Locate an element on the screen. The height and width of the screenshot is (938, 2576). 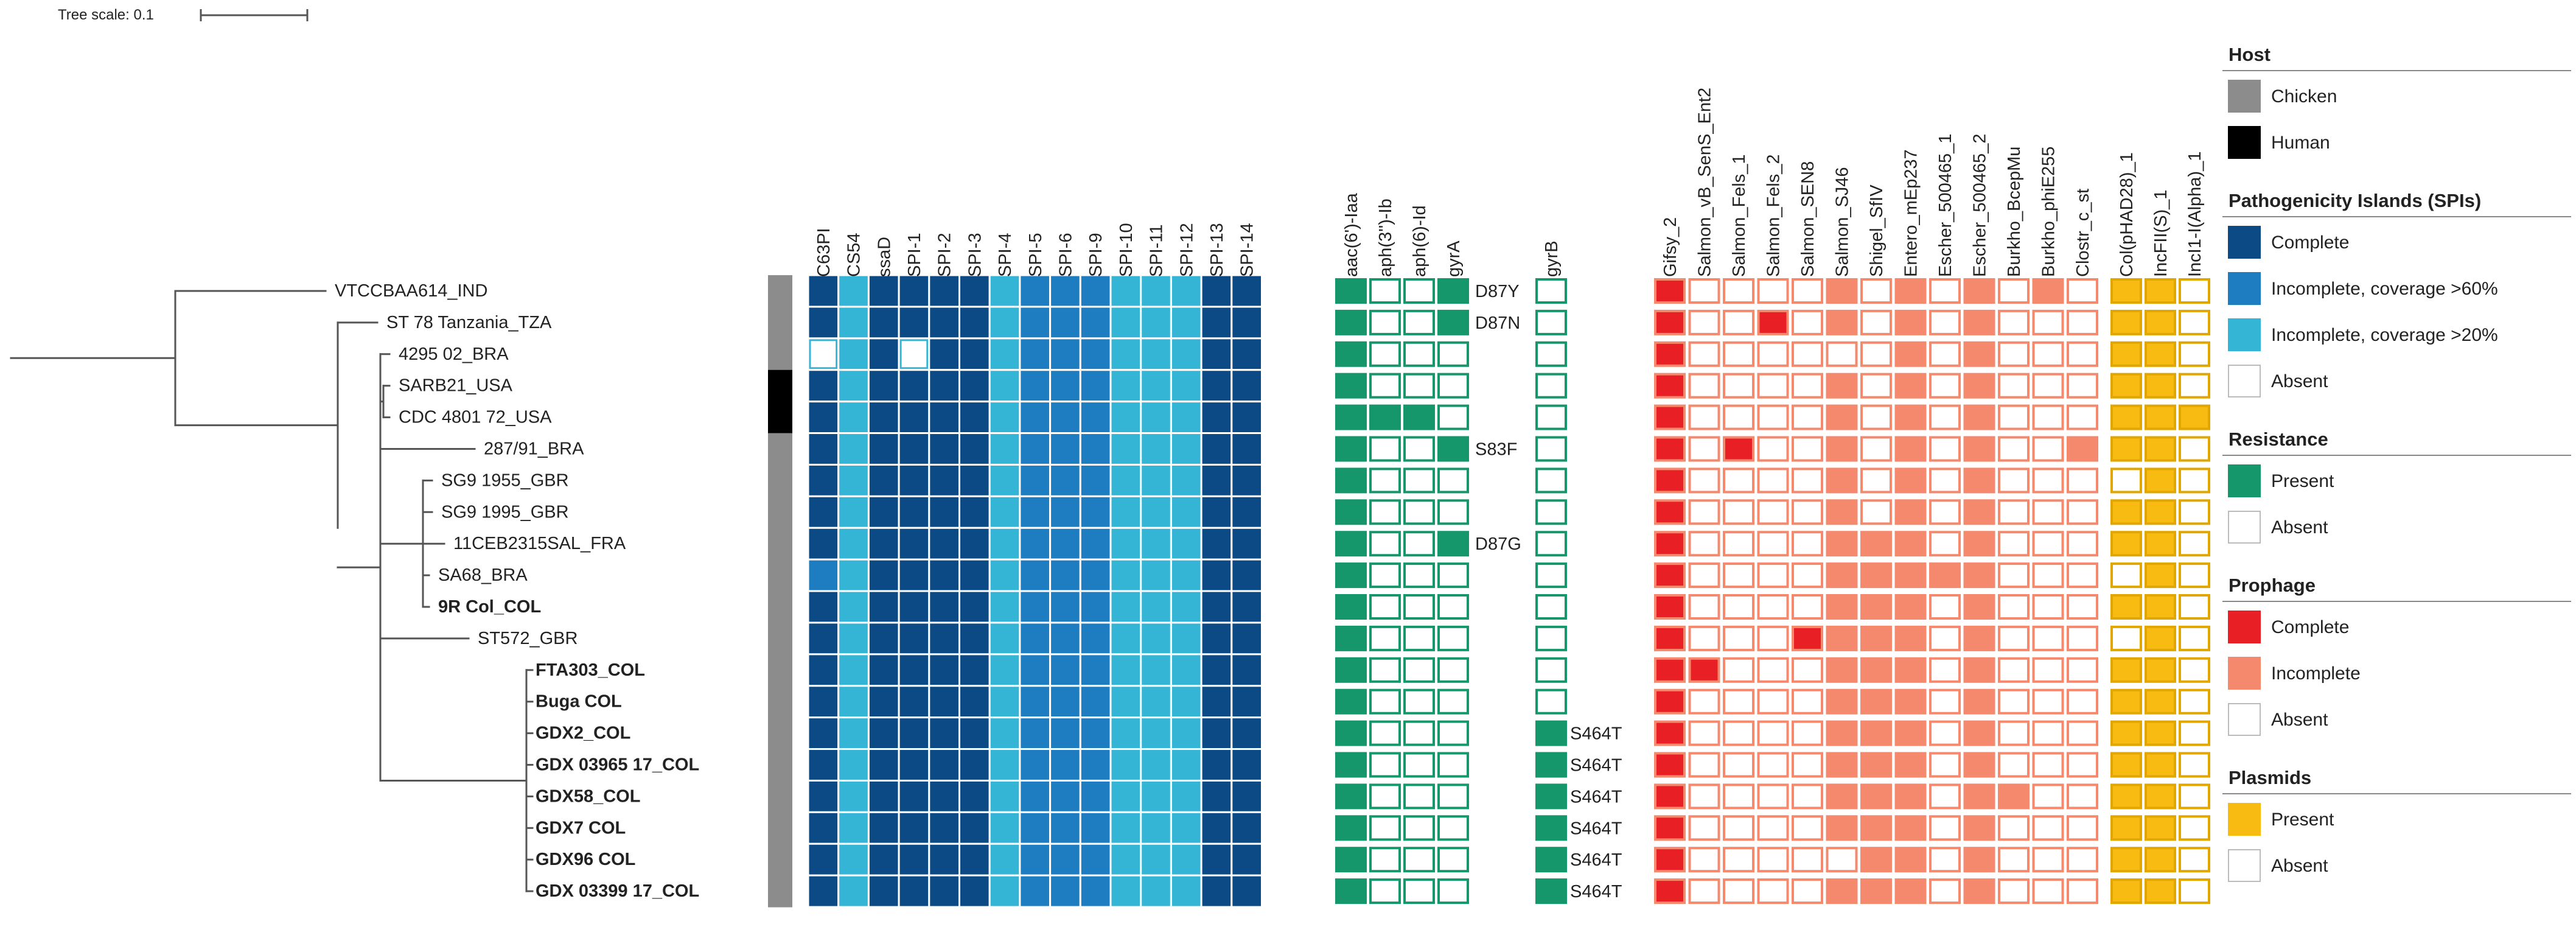
taxon-label: ST 78 Tanzania_TZA is located at coordinates (469, 322).